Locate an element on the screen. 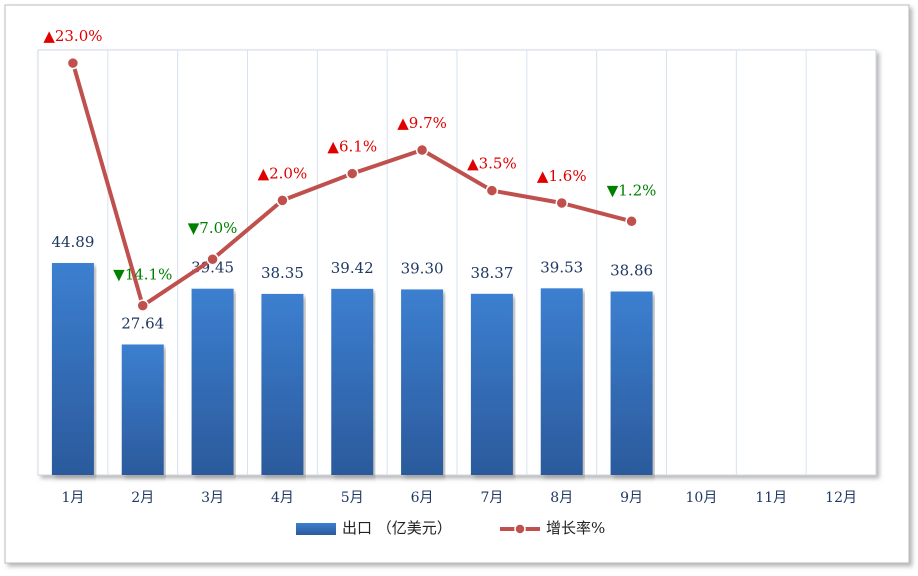 This screenshot has height=576, width=918. x-tick-label: 10月 is located at coordinates (702, 498).